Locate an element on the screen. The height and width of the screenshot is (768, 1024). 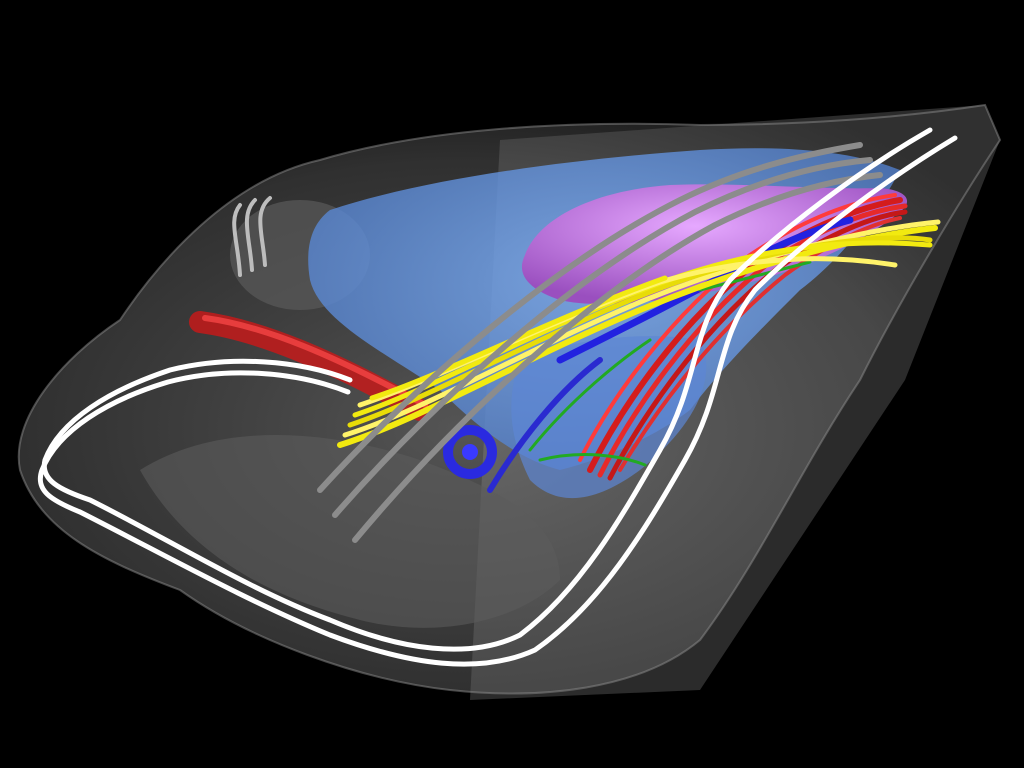
blue-ring is located at coordinates (470, 452).